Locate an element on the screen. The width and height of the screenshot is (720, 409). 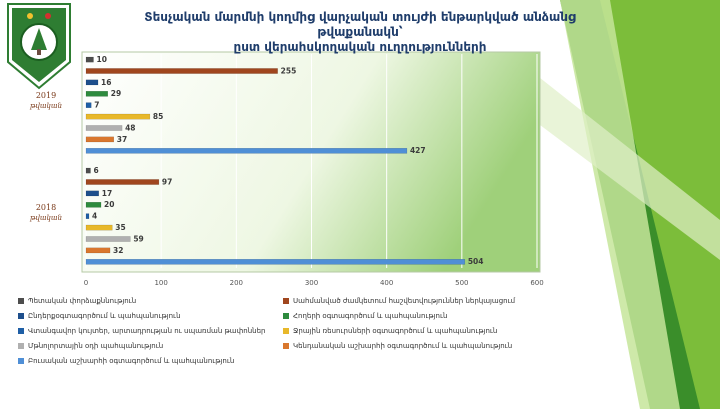
legend-label: Պետական փորձաքննություն is located at coordinates (82, 301).